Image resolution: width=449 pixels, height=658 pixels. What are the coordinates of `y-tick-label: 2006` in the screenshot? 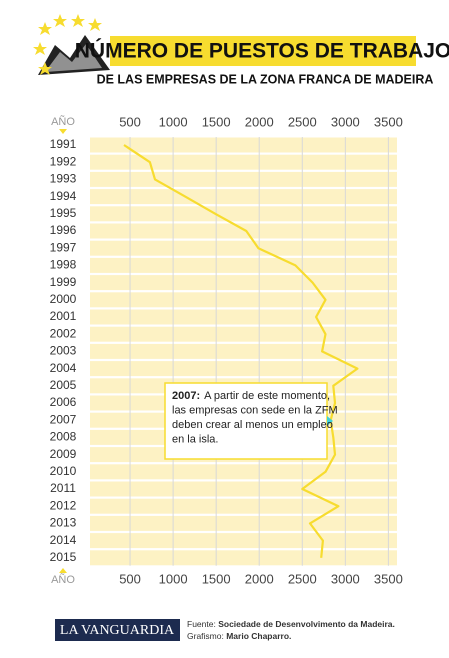 It's located at (63, 402).